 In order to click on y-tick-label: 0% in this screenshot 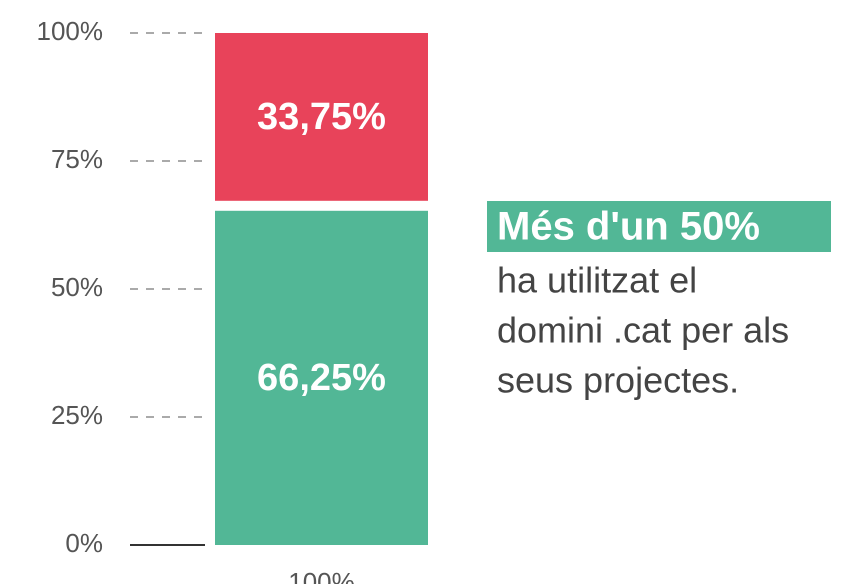, I will do `click(84, 543)`.